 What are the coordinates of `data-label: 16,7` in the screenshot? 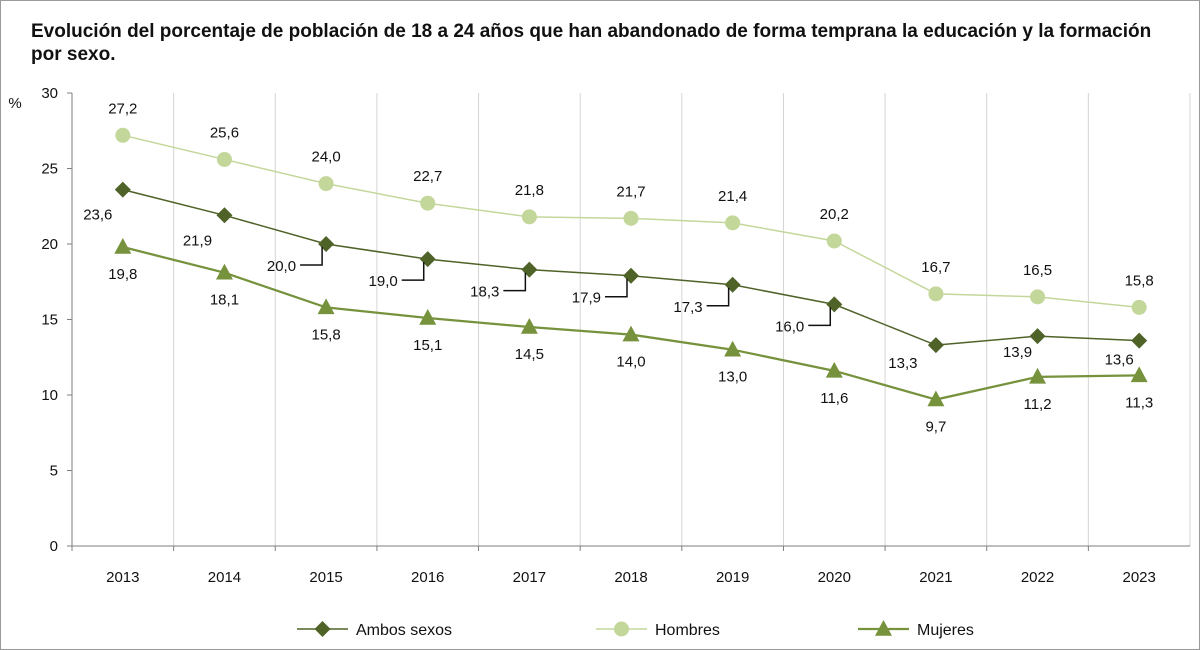 It's located at (935, 267).